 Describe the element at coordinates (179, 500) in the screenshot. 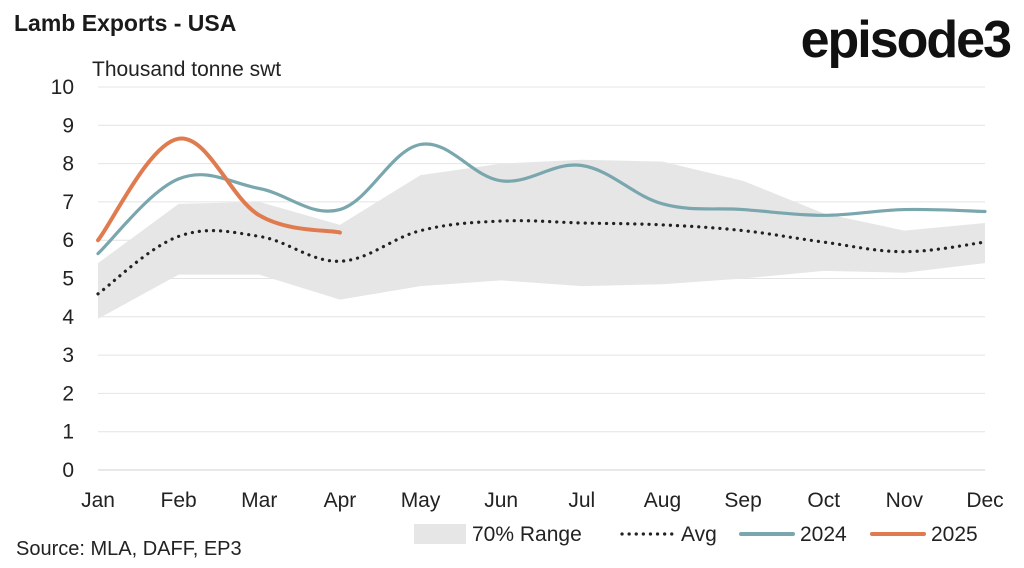

I see `x-tick-label: Feb` at that location.